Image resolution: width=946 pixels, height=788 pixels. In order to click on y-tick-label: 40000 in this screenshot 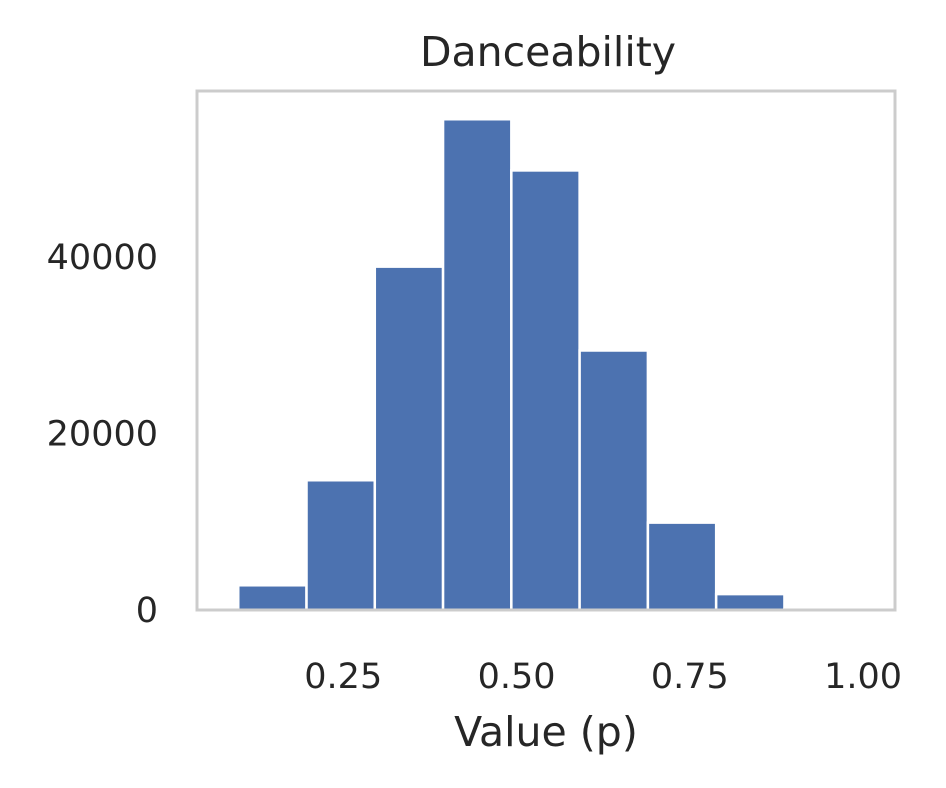, I will do `click(102, 258)`.